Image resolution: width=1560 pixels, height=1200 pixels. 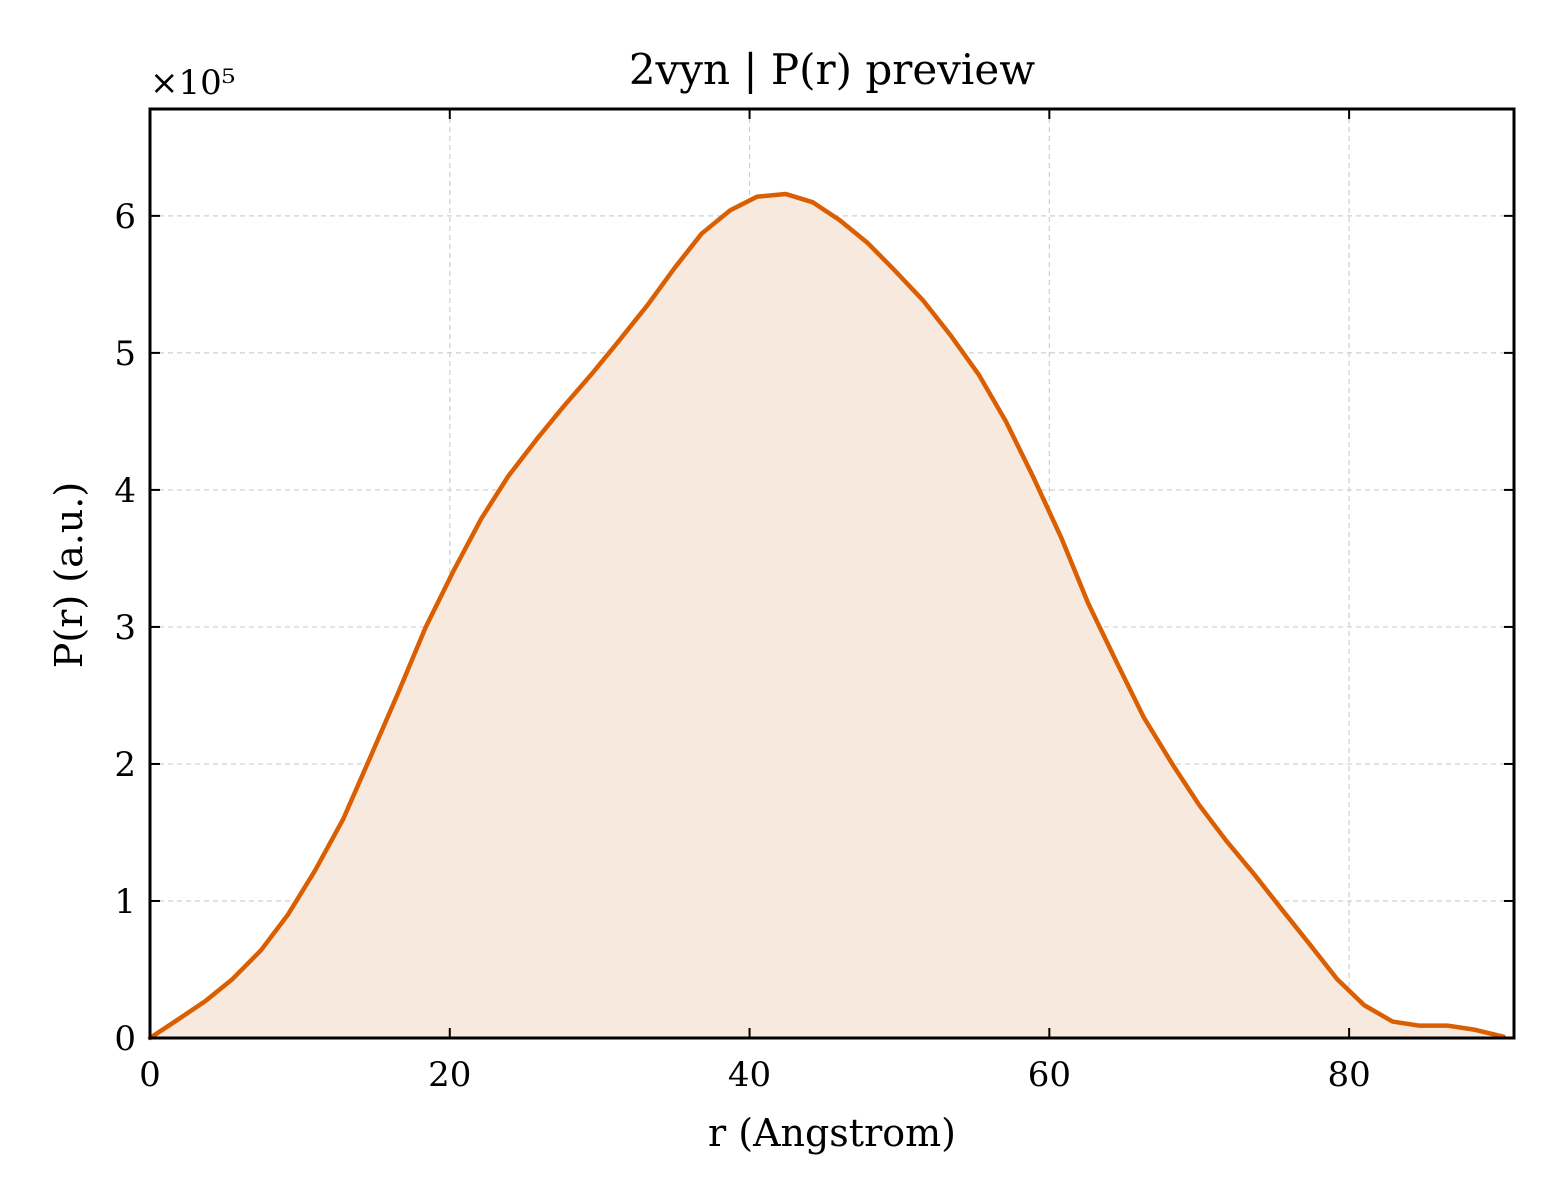 What do you see at coordinates (449, 1075) in the screenshot?
I see `x-tick-label: 20` at bounding box center [449, 1075].